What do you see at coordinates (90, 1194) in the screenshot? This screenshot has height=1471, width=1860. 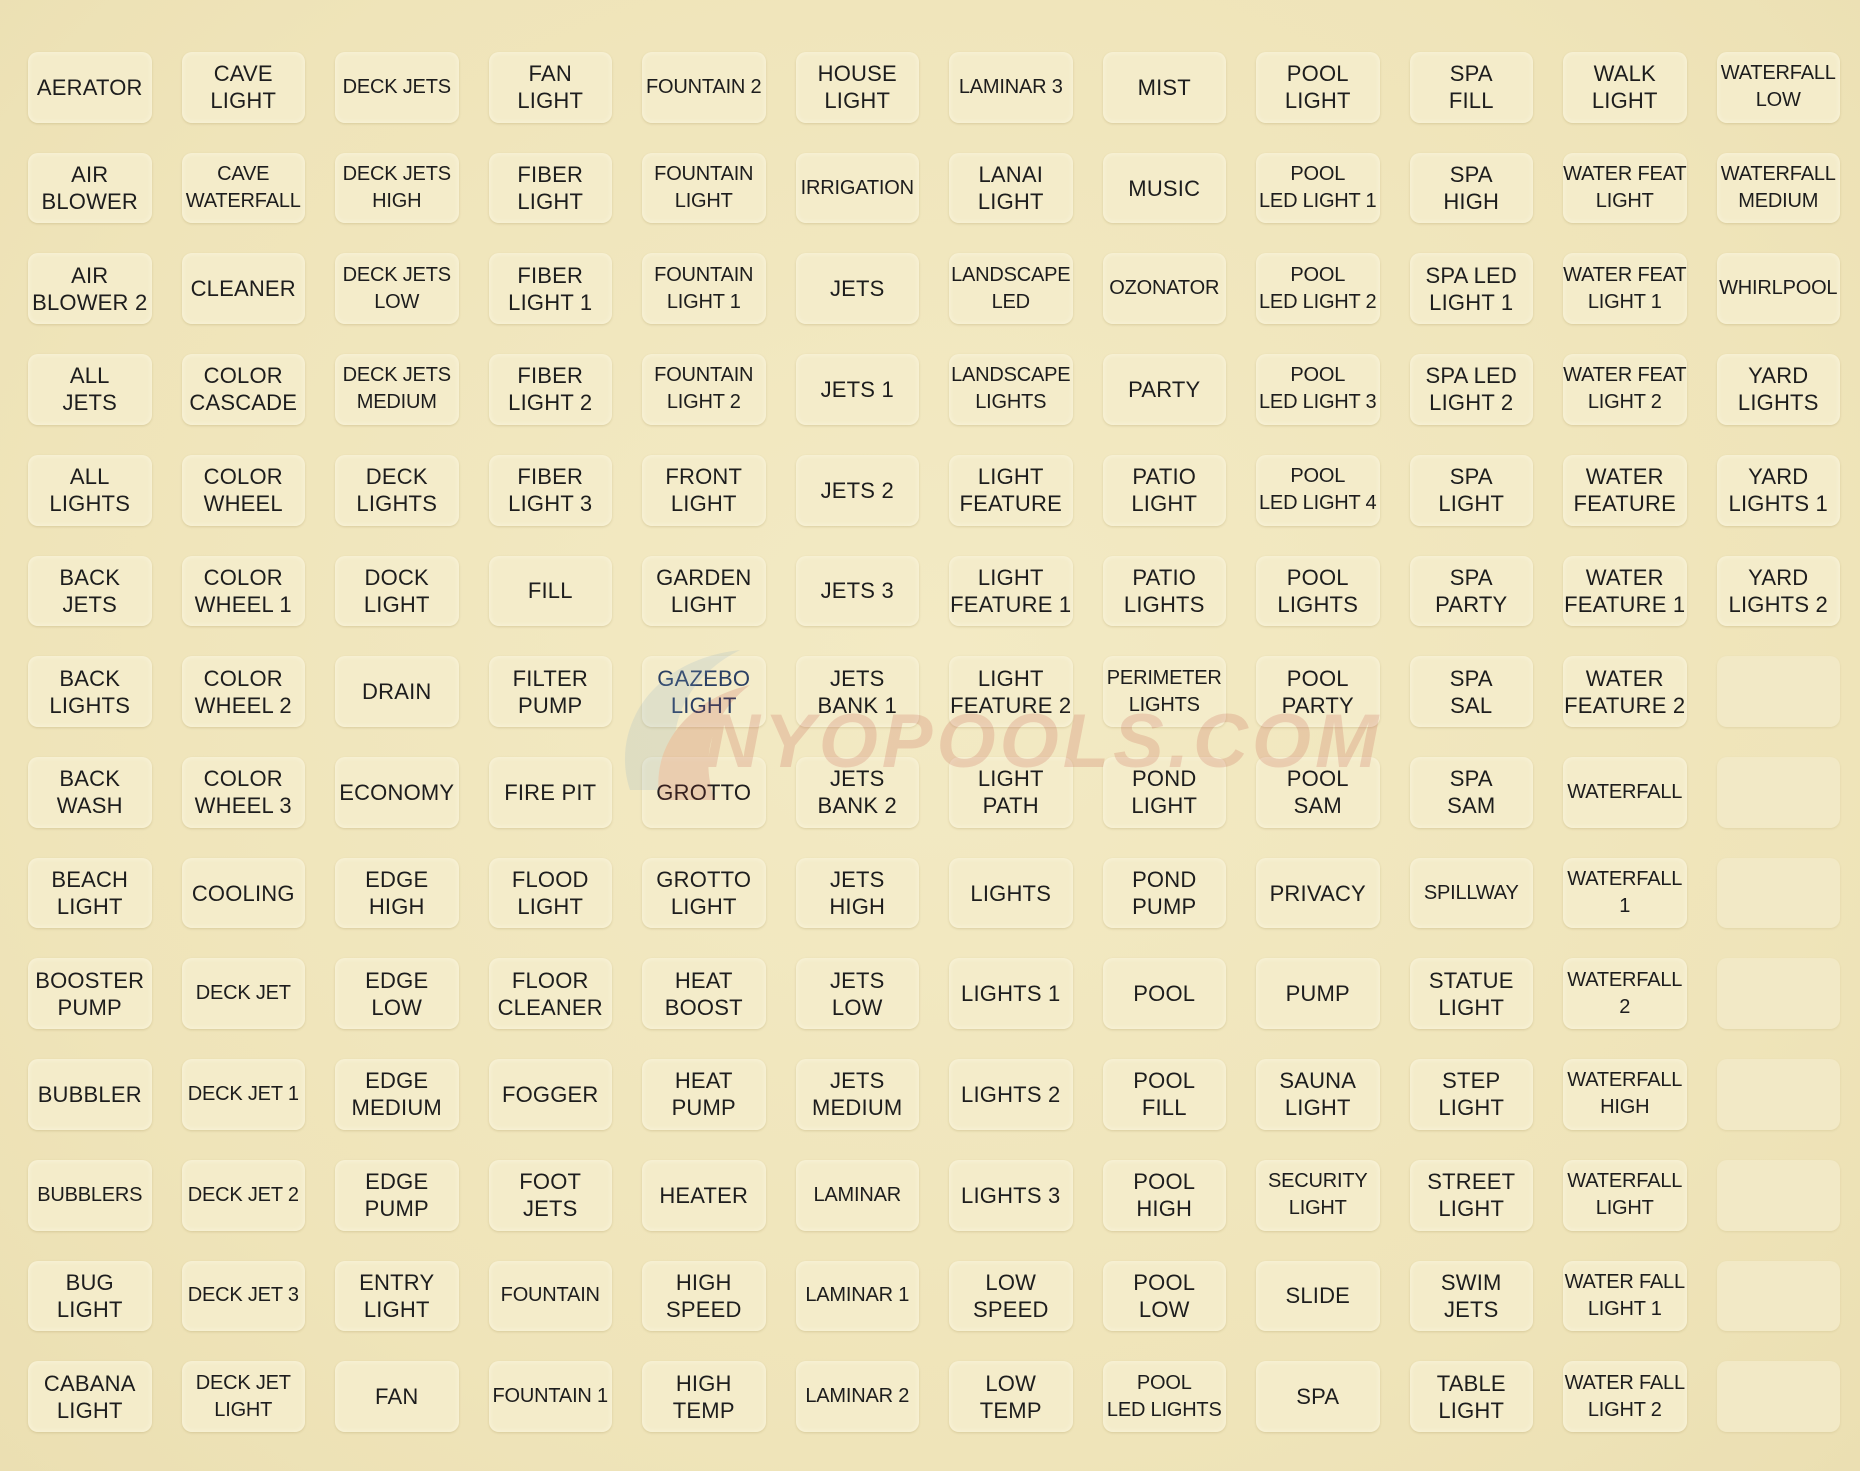 I see `control-label-text: BUBBLERS` at bounding box center [90, 1194].